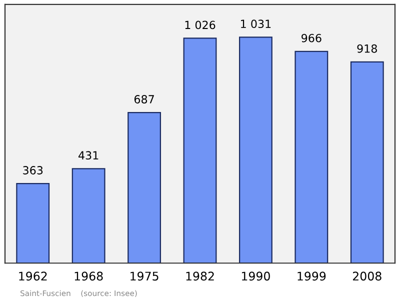 The width and height of the screenshot is (400, 299). Describe the element at coordinates (33, 170) in the screenshot. I see `data-label: 363` at that location.